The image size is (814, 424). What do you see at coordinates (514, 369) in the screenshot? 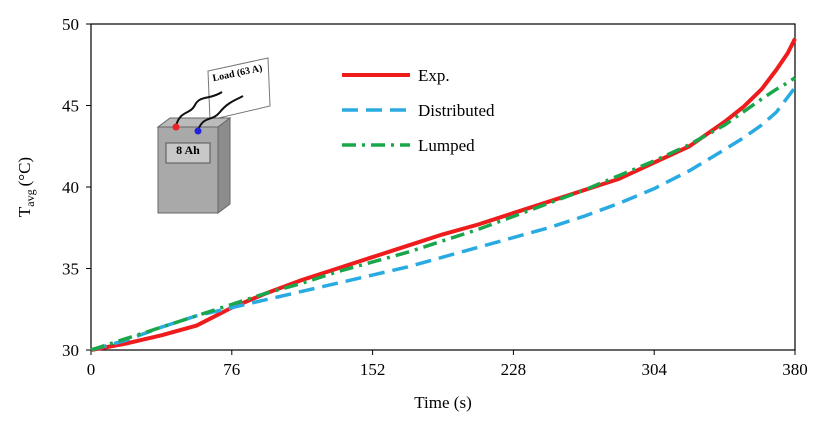
I see `x-tick-label: 228` at bounding box center [514, 369].